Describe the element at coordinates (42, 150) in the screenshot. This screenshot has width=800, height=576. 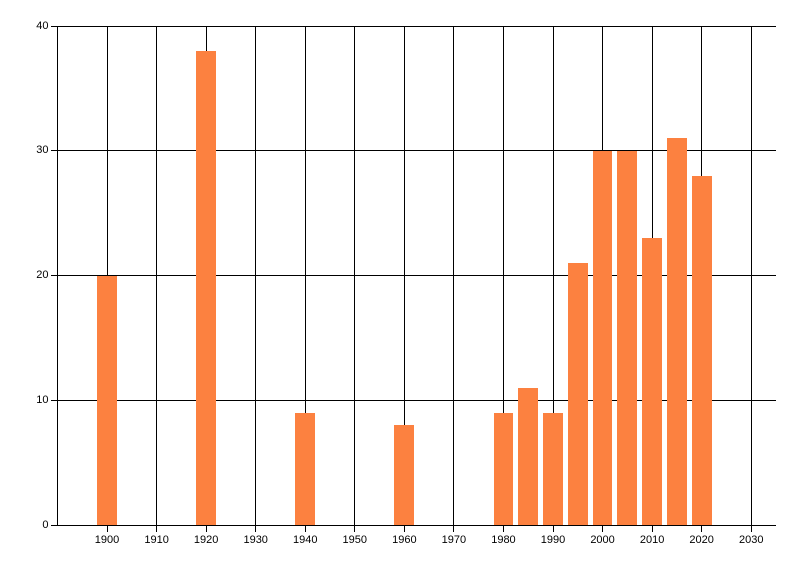
I see `y-tick-label: 30` at that location.